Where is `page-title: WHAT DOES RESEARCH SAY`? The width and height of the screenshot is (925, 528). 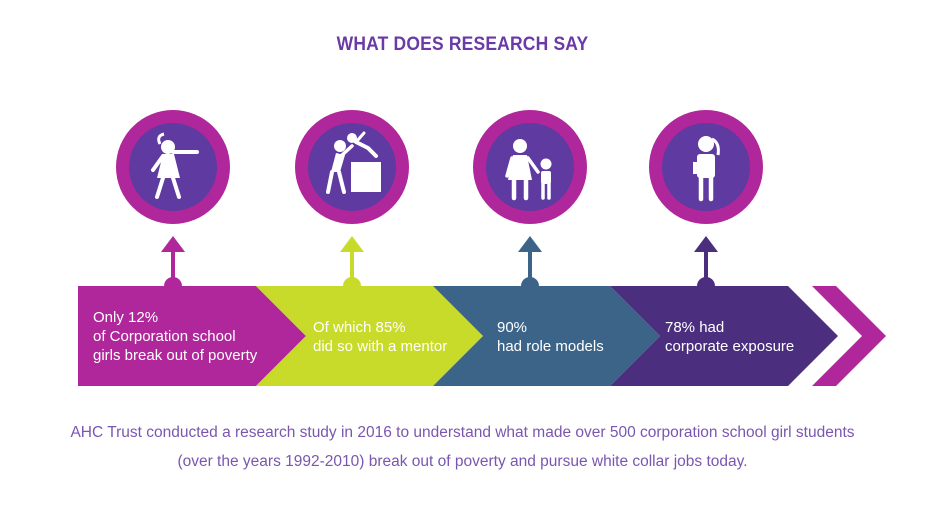
page-title: WHAT DOES RESEARCH SAY is located at coordinates (462, 44).